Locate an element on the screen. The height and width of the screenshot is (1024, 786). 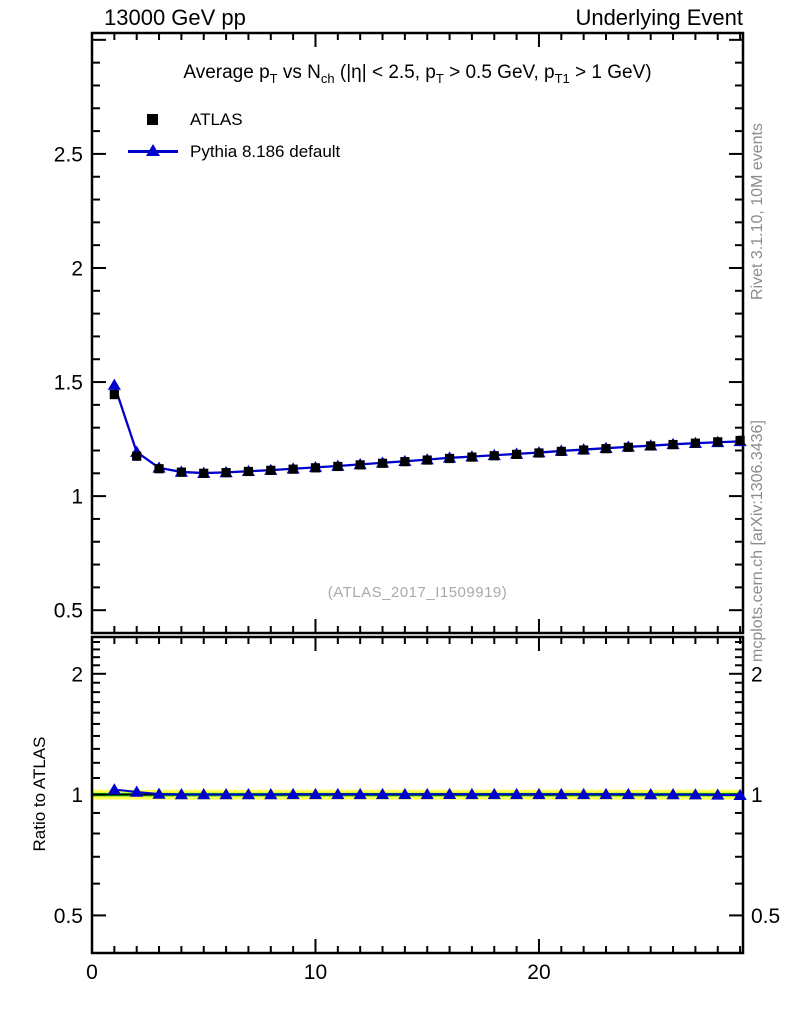
title-seg: > 1 GeV) is located at coordinates (610, 72).